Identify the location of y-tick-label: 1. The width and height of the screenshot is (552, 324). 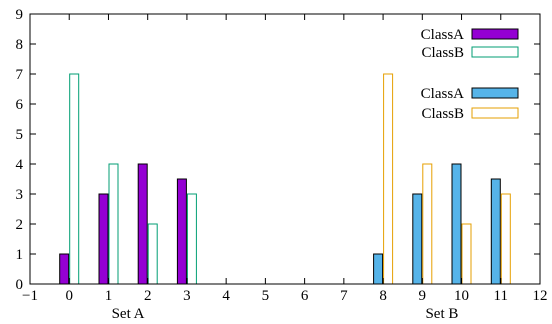
(20, 255).